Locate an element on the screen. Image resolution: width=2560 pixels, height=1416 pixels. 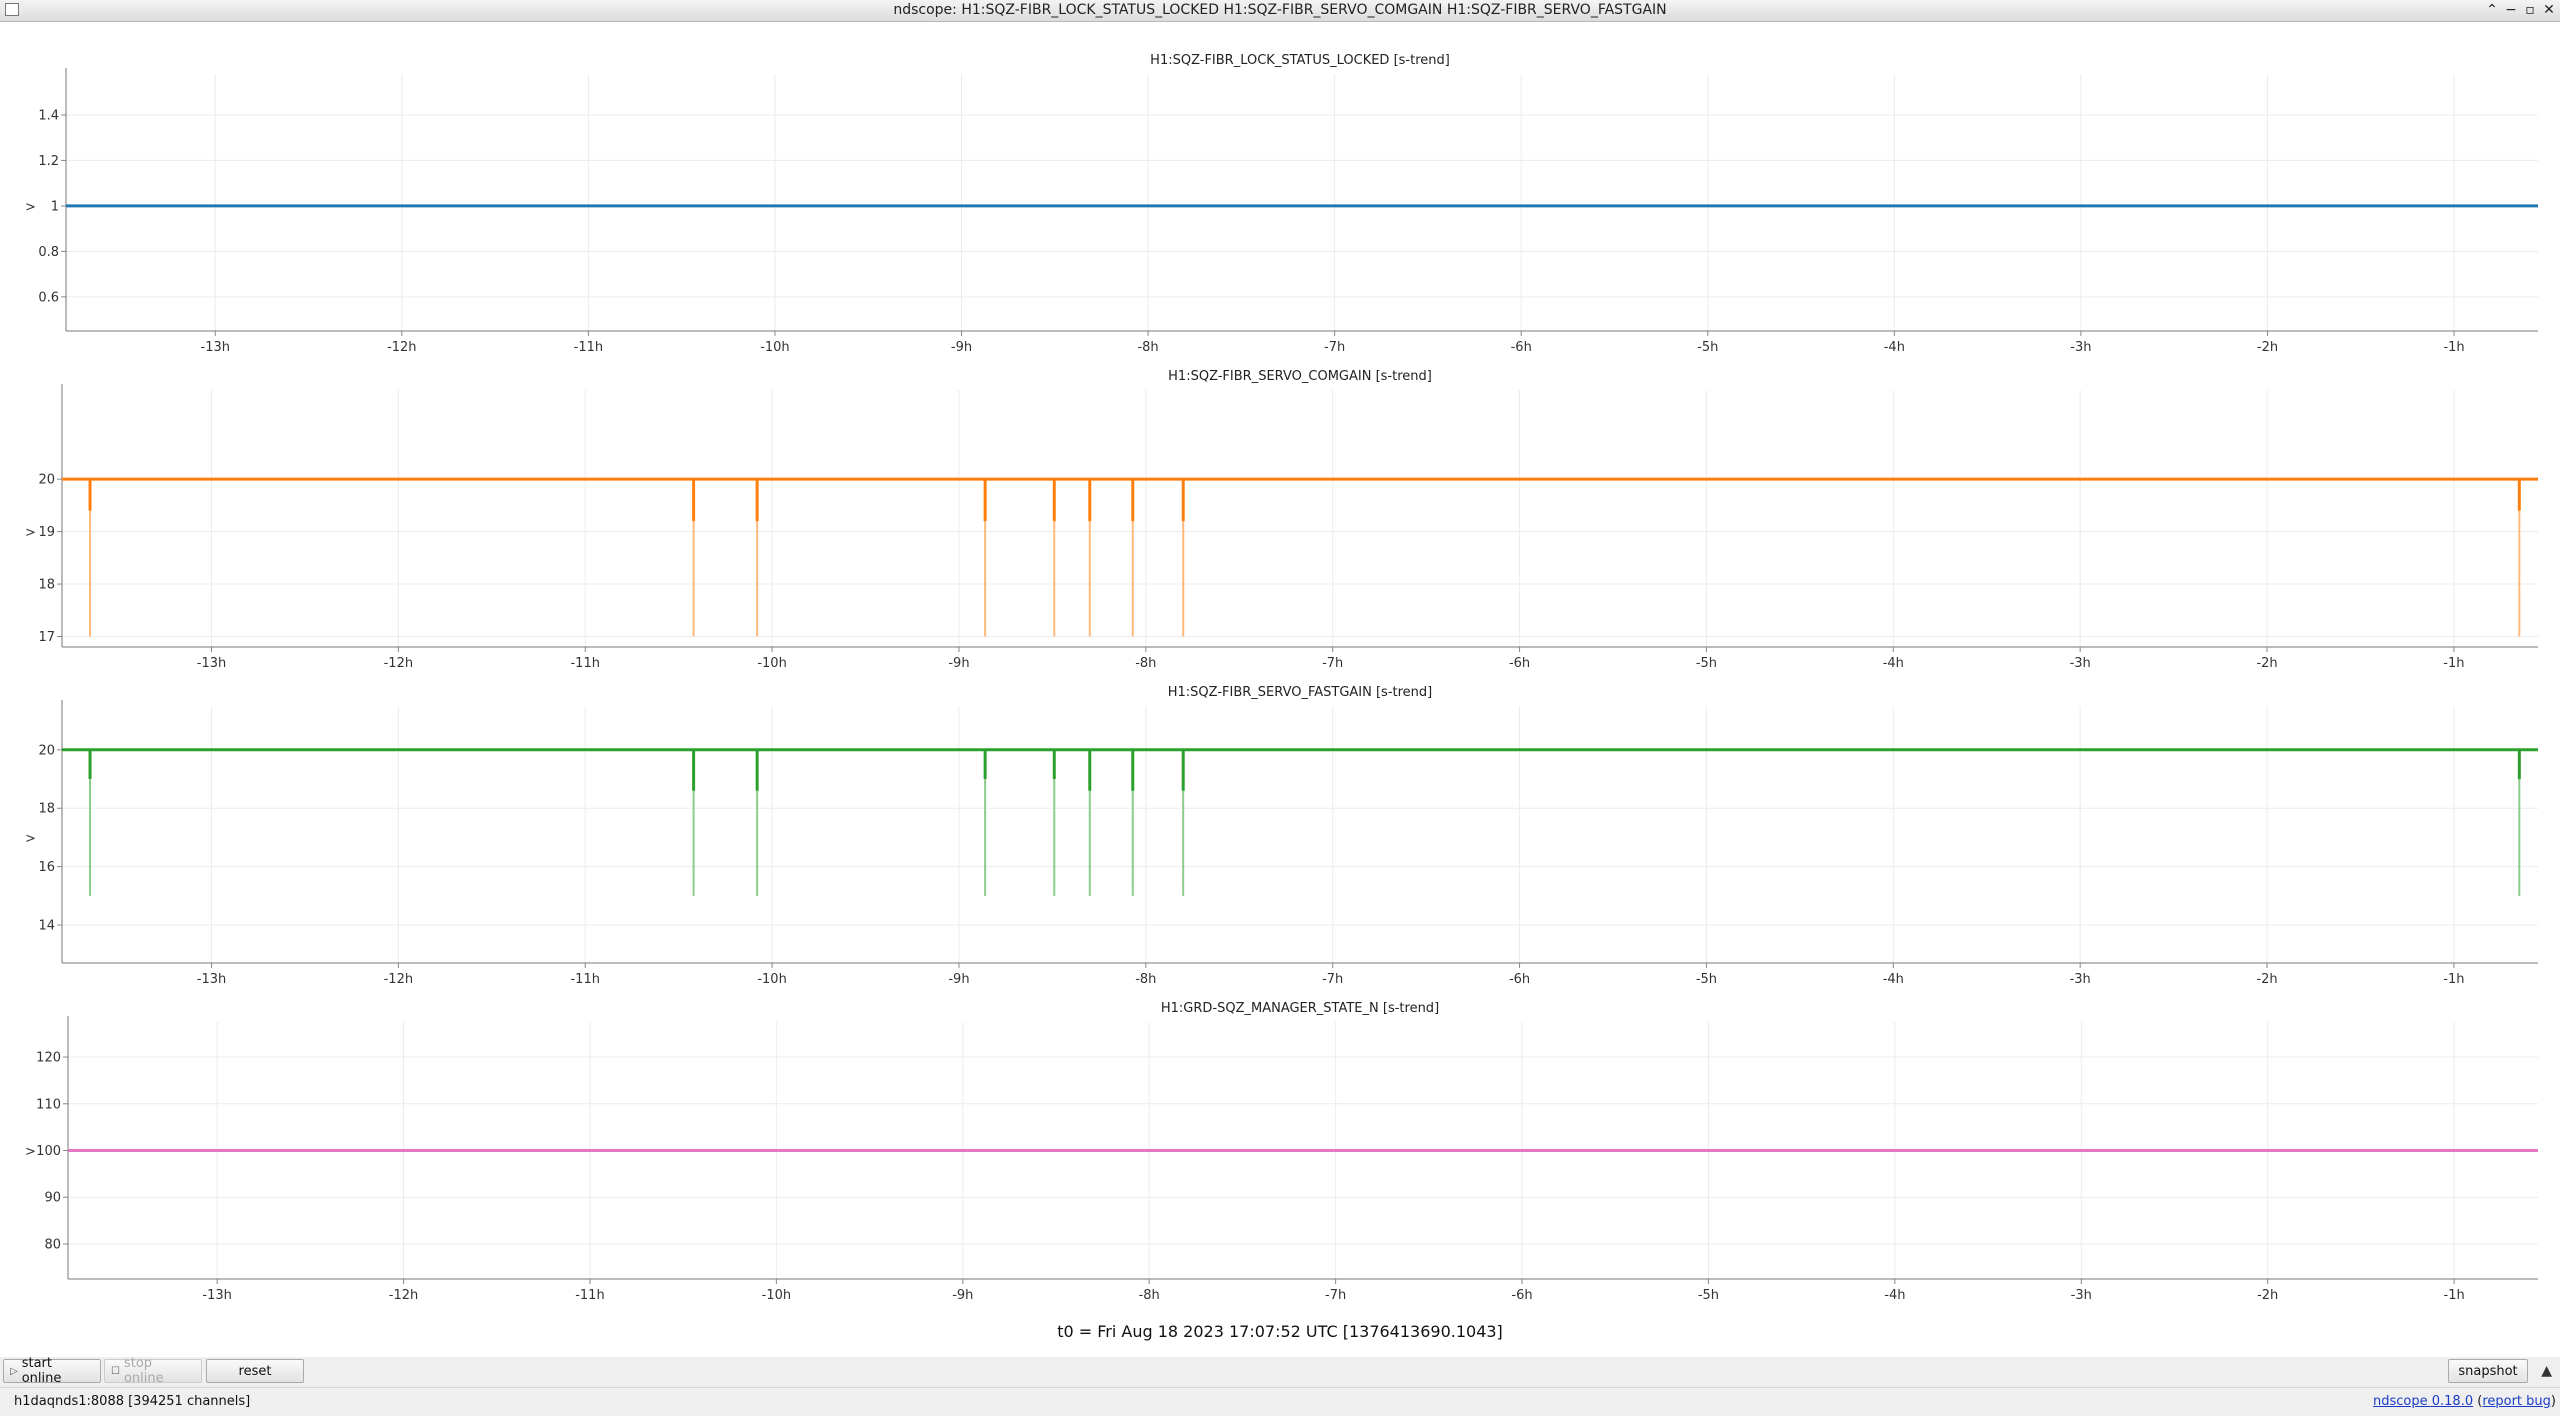
start-online-label: start online is located at coordinates (41, 1371).